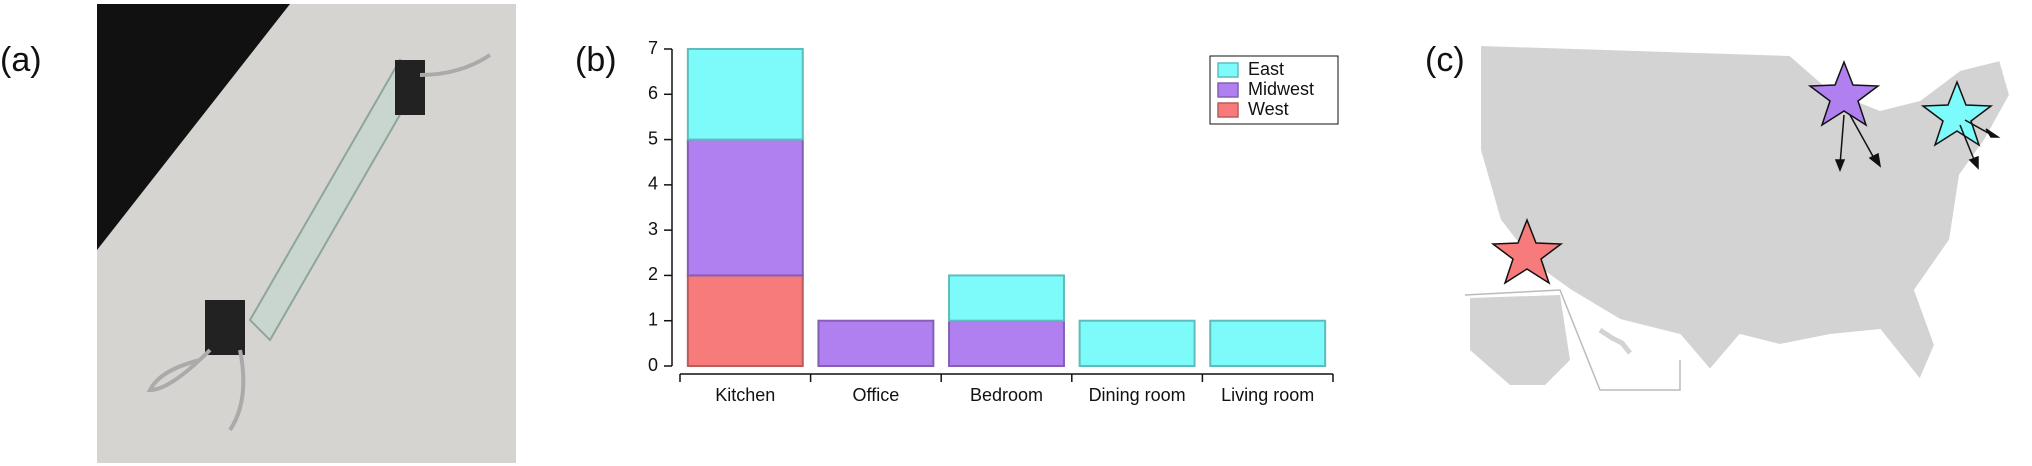 Image resolution: width=2032 pixels, height=466 pixels. Describe the element at coordinates (653, 229) in the screenshot. I see `y-tick-label: 3` at that location.